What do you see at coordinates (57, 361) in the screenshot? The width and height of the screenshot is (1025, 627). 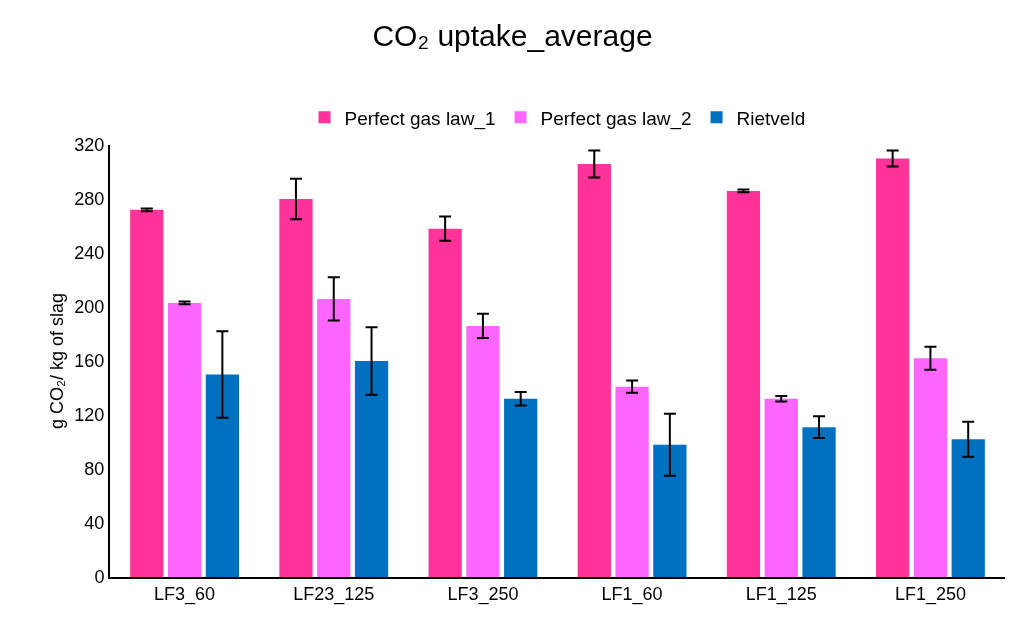 I see `y-axis-title: g CO₂/ kg of slag` at bounding box center [57, 361].